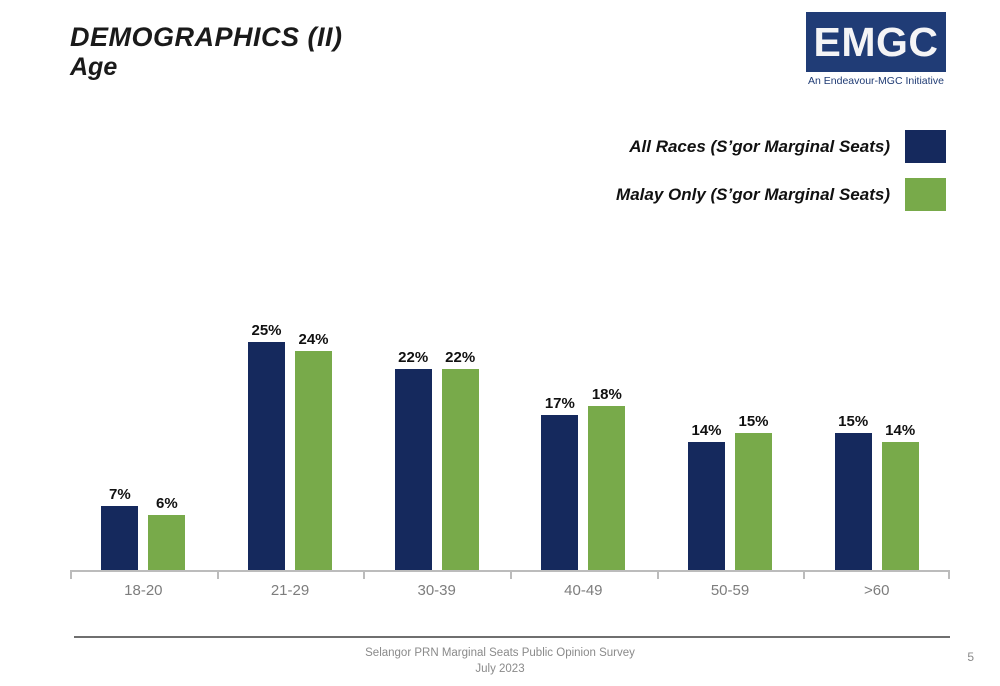 Image resolution: width=1000 pixels, height=686 pixels. I want to click on footer-line-2: July 2023, so click(500, 669).